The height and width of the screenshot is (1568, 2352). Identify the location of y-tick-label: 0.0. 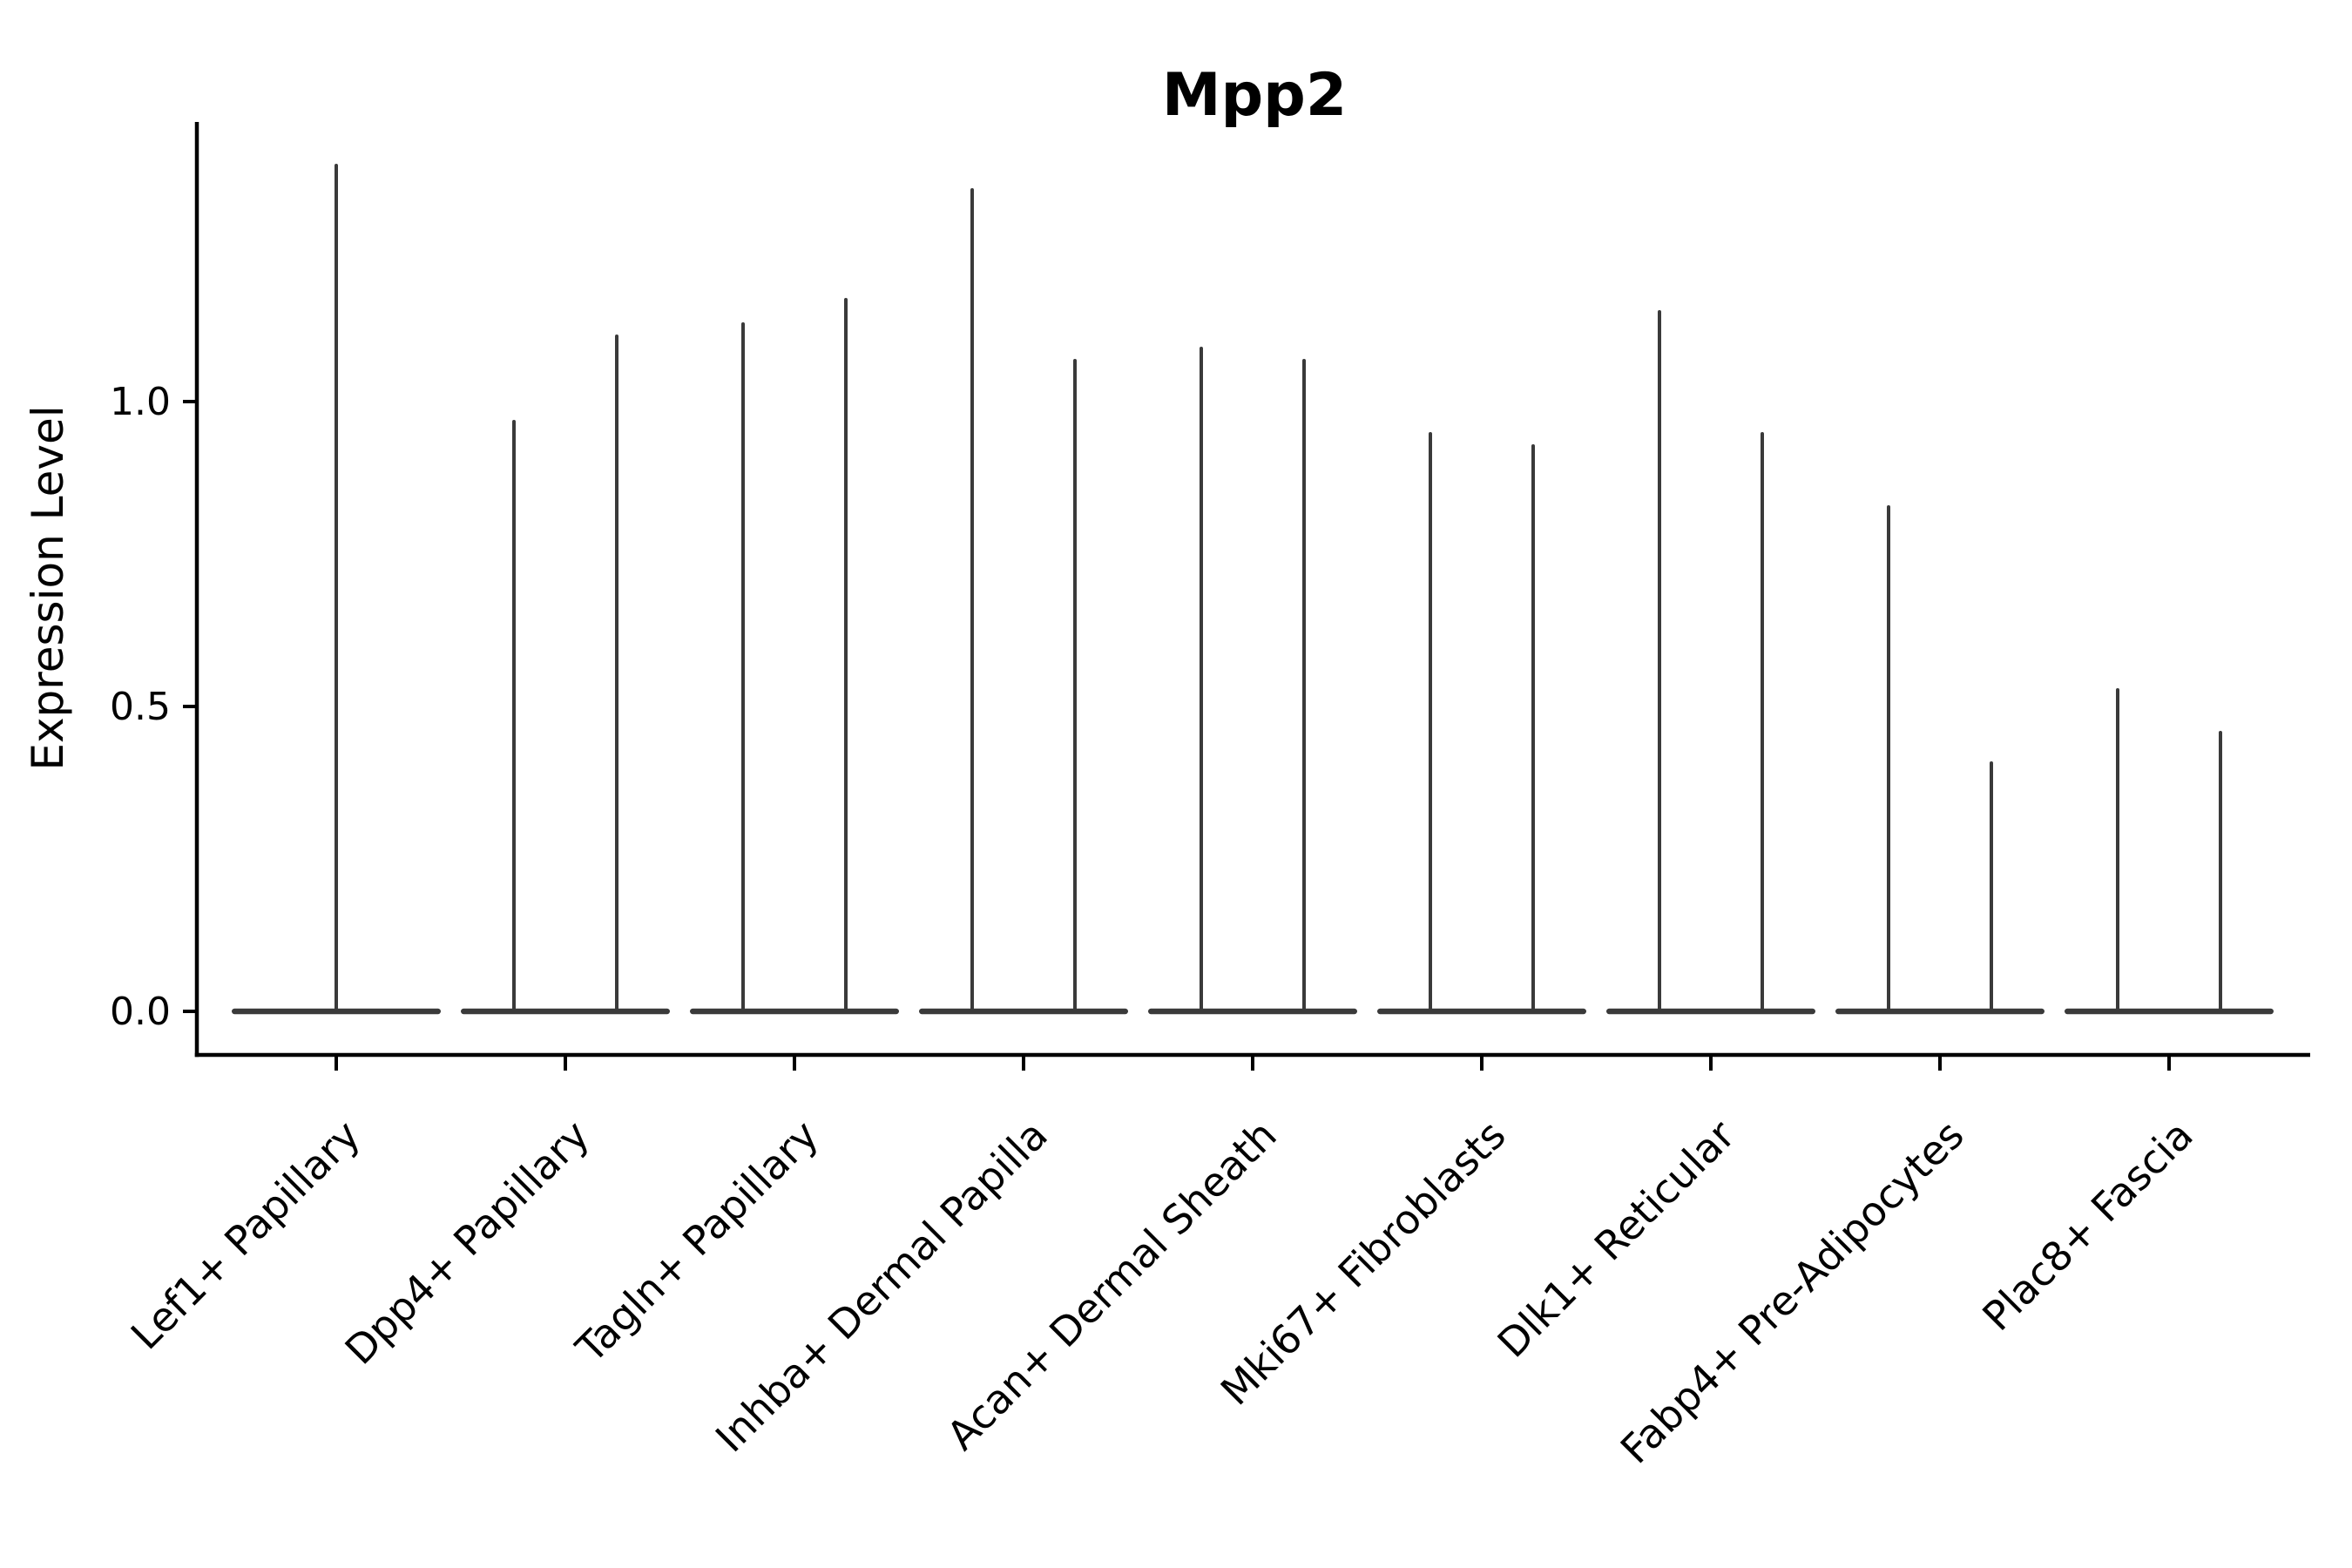
(140, 1012).